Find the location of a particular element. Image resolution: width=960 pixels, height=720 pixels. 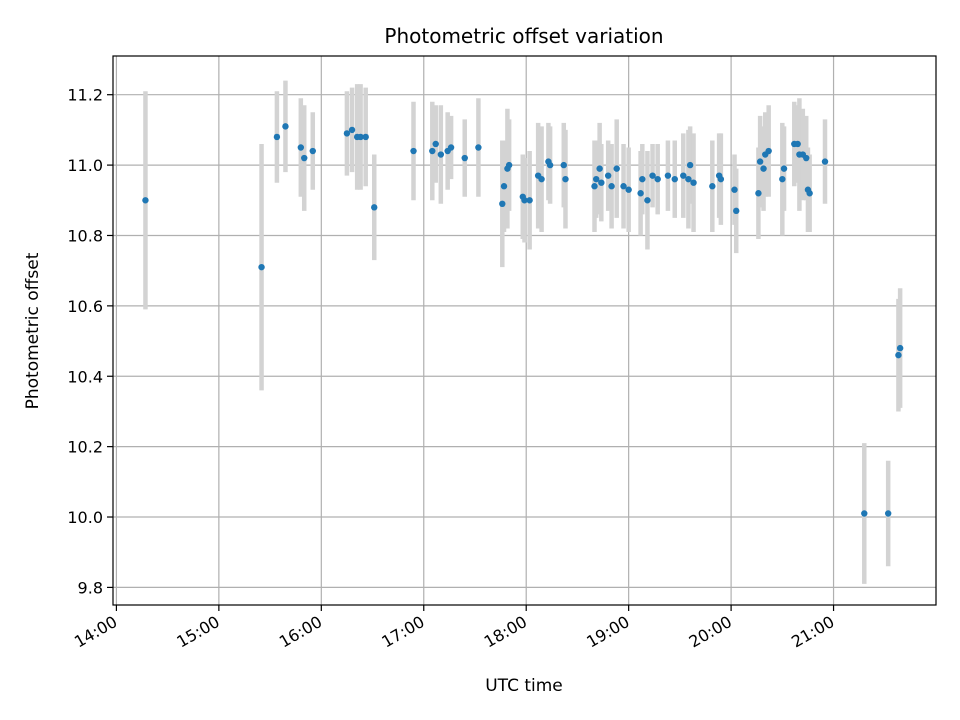

y-tick-label: 10.4 is located at coordinates (85, 376).